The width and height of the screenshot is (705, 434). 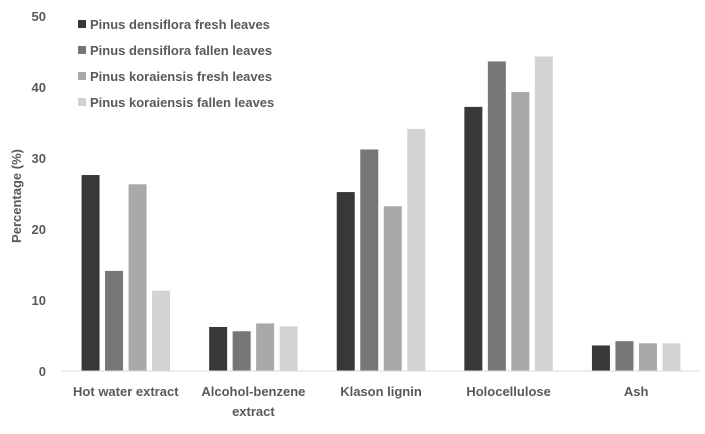 I want to click on legend-label: Pinus densiflora fresh leaves, so click(x=180, y=24).